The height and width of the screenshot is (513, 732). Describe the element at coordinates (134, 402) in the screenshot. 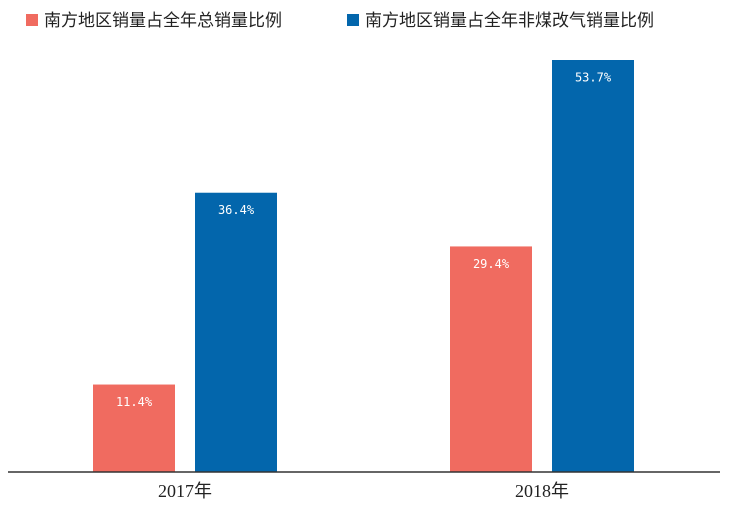

I see `value-label: 11.4%` at that location.